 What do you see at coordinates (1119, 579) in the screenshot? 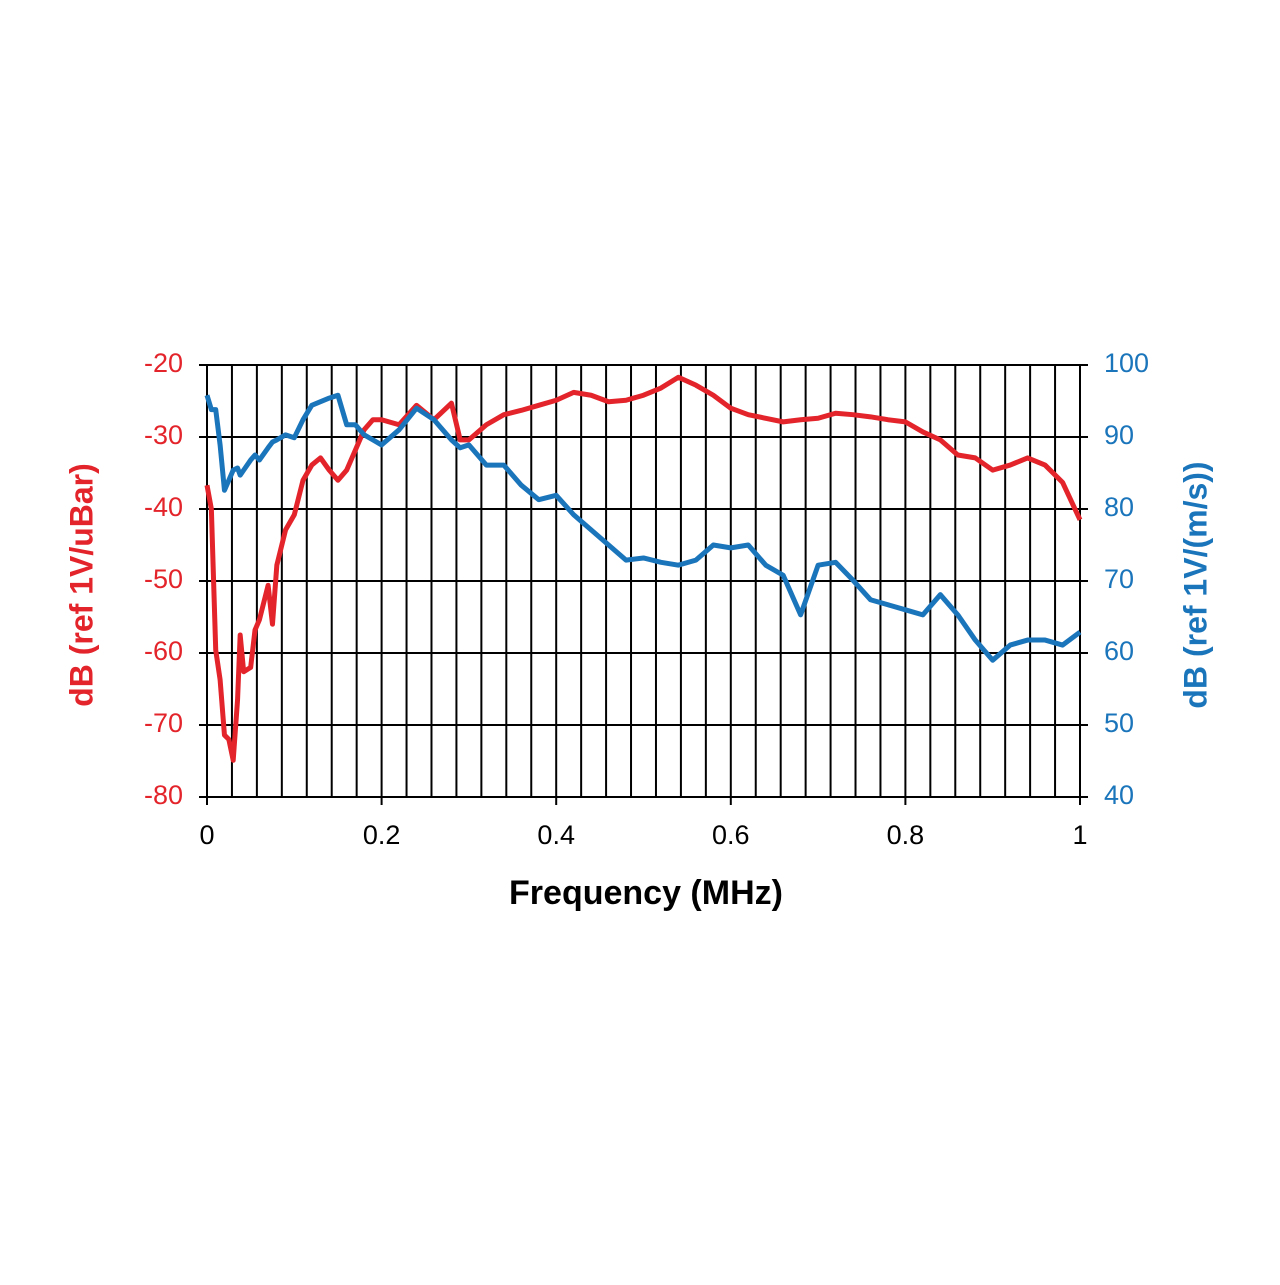
I see `y2-tick-label: 70` at bounding box center [1119, 579].